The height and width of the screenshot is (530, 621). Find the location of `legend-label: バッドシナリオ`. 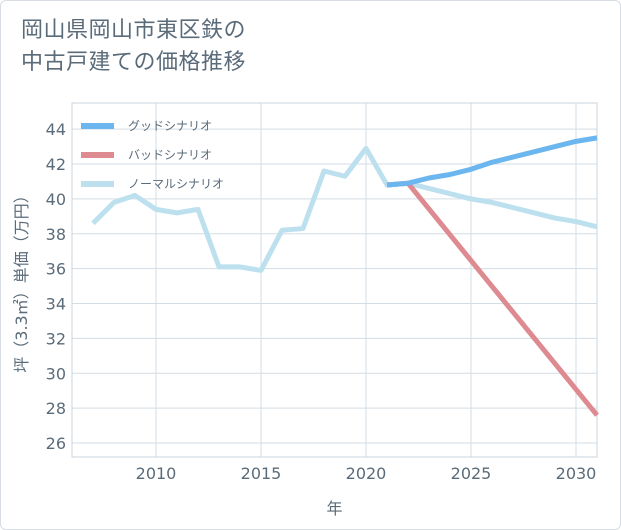

legend-label: バッドシナリオ is located at coordinates (170, 155).